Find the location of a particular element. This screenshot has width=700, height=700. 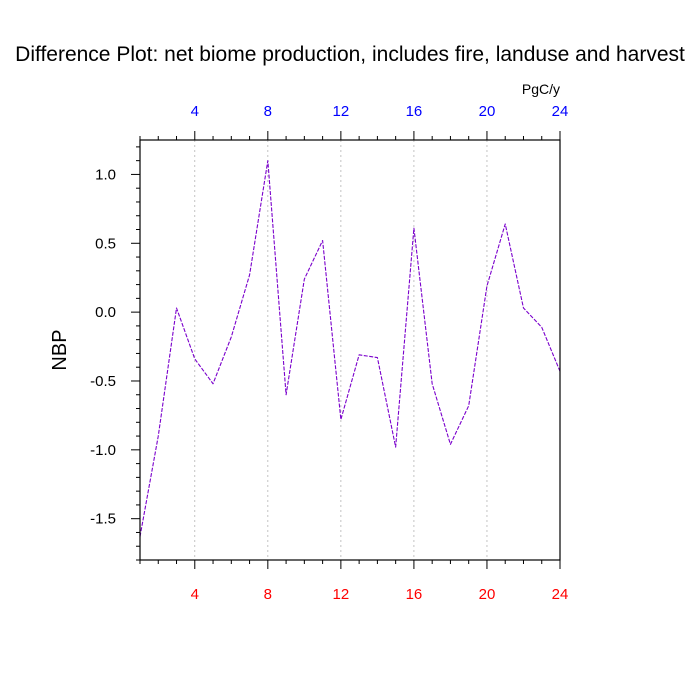

y-tick-label: -1.0 is located at coordinates (103, 450).